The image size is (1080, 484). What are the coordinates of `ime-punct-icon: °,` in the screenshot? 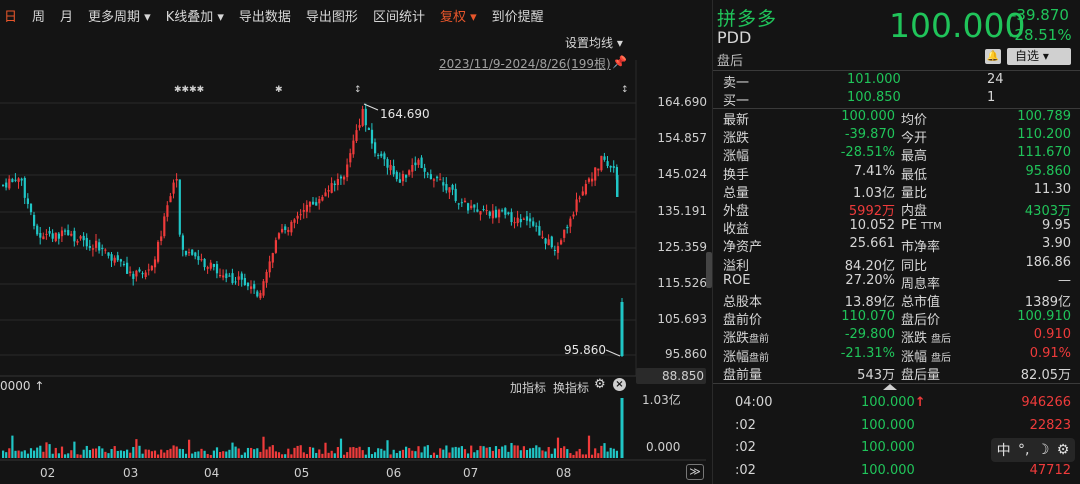 It's located at (1024, 450).